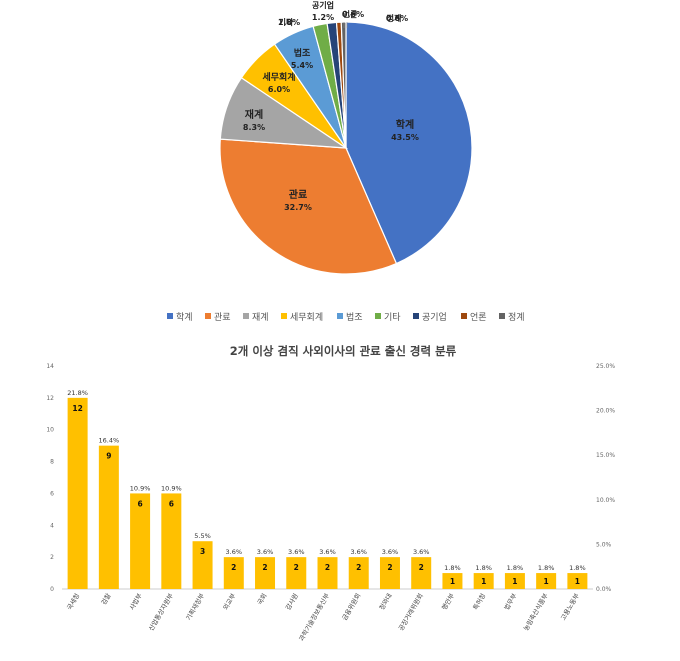 Image resolution: width=680 pixels, height=661 pixels. Describe the element at coordinates (604, 544) in the screenshot. I see `y2-tick-label: 5.0%` at that location.